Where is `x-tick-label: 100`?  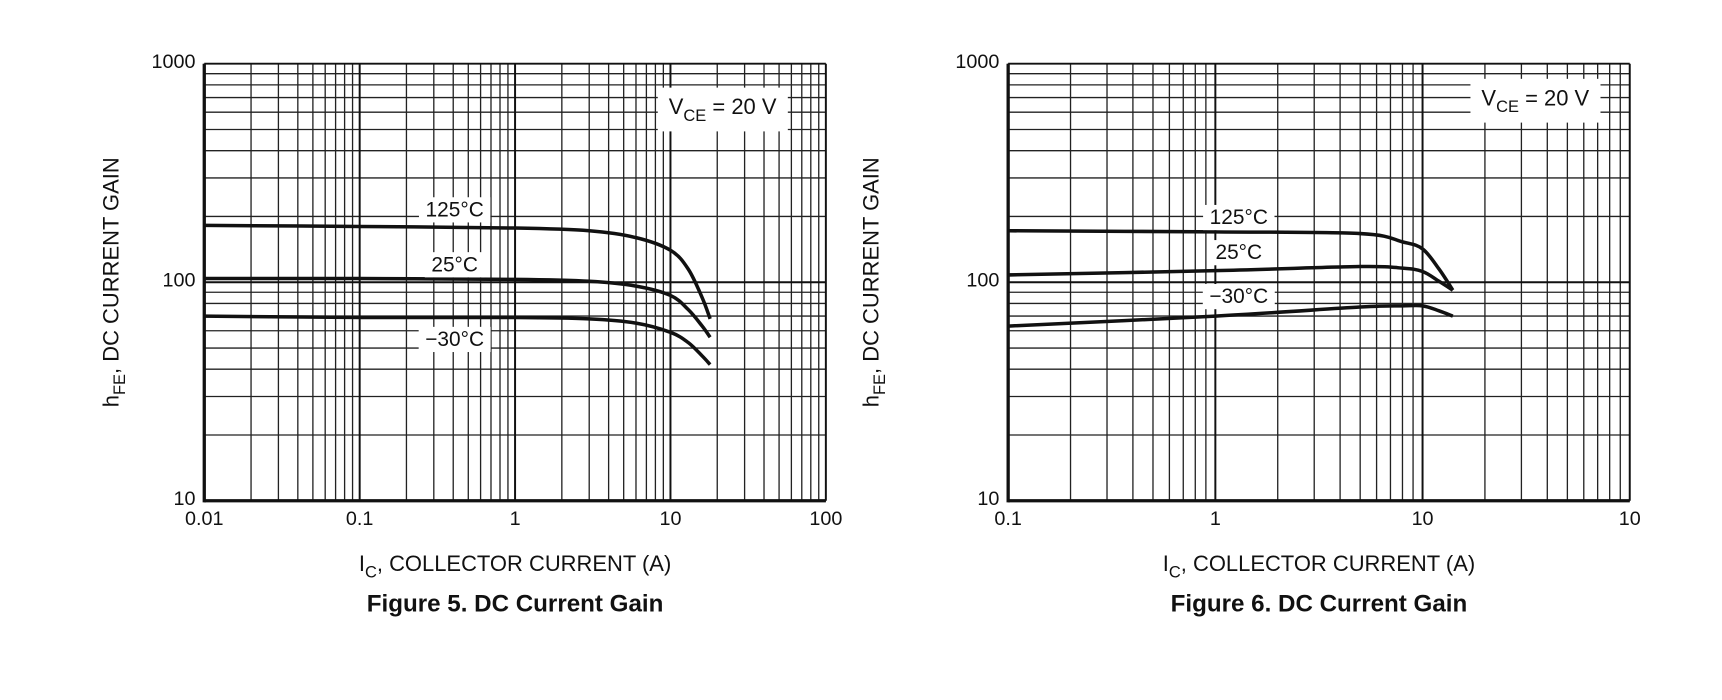
x-tick-label: 100 is located at coordinates (825, 519).